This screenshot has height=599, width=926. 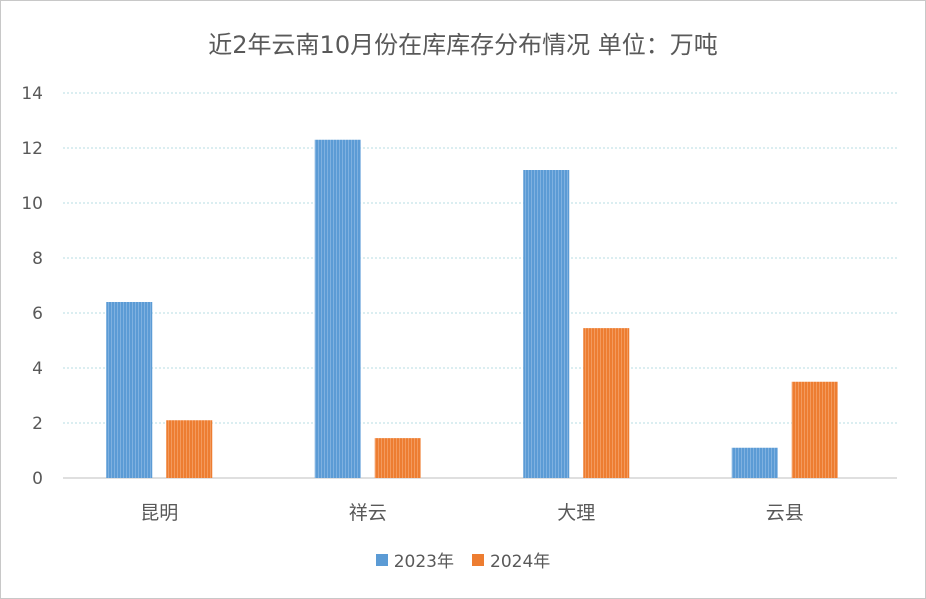 What do you see at coordinates (37, 424) in the screenshot?
I see `y-tick-label: 2` at bounding box center [37, 424].